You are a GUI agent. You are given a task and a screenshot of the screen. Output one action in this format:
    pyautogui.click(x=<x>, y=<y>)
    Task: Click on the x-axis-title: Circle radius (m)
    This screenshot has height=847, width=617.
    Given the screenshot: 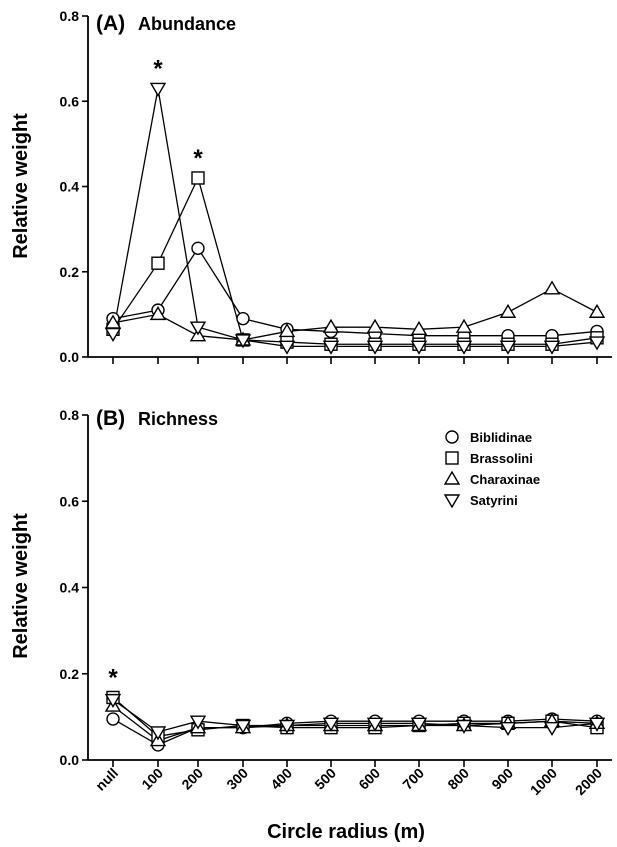 What is the action you would take?
    pyautogui.click(x=346, y=832)
    